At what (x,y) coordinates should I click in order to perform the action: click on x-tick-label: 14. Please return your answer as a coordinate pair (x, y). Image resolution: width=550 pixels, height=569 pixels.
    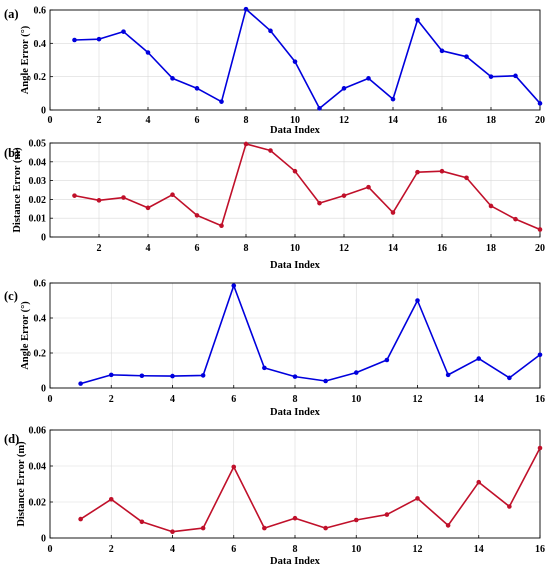
    Looking at the image, I should click on (479, 549).